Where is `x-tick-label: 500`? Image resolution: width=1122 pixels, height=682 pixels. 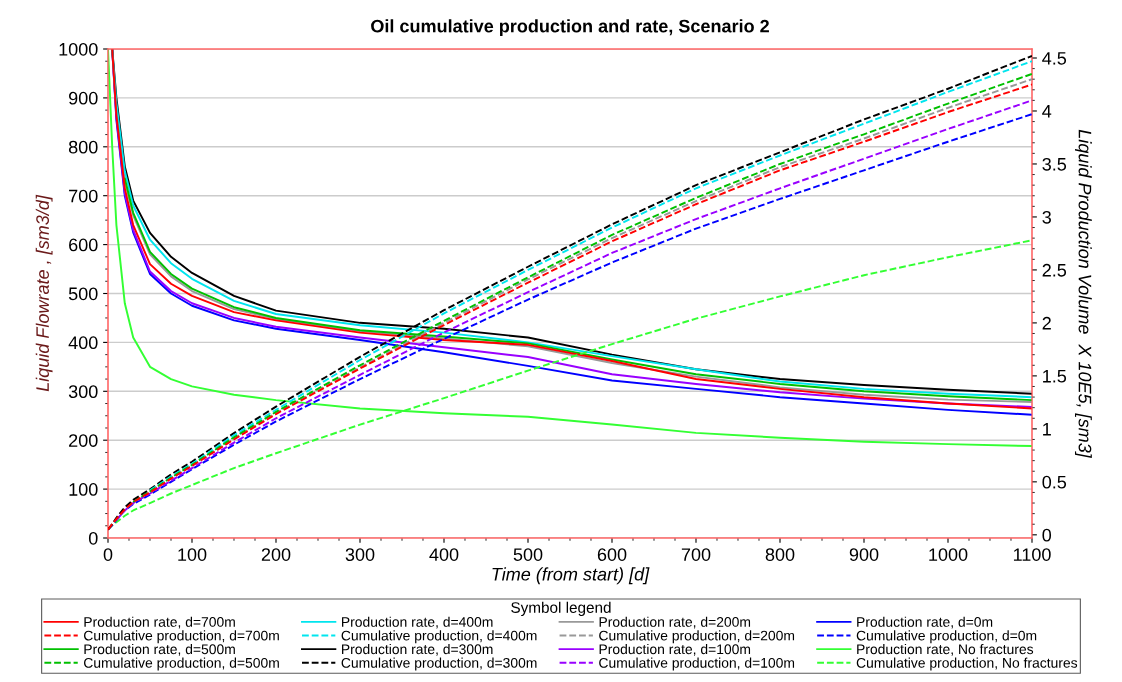 x-tick-label: 500 is located at coordinates (528, 554).